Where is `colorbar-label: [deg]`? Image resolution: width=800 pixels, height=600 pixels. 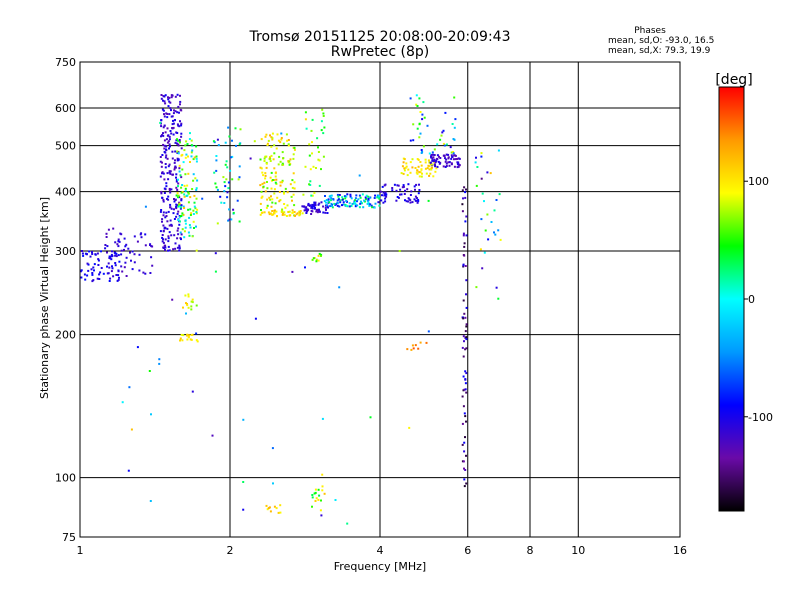 colorbar-label: [deg] is located at coordinates (733, 80).